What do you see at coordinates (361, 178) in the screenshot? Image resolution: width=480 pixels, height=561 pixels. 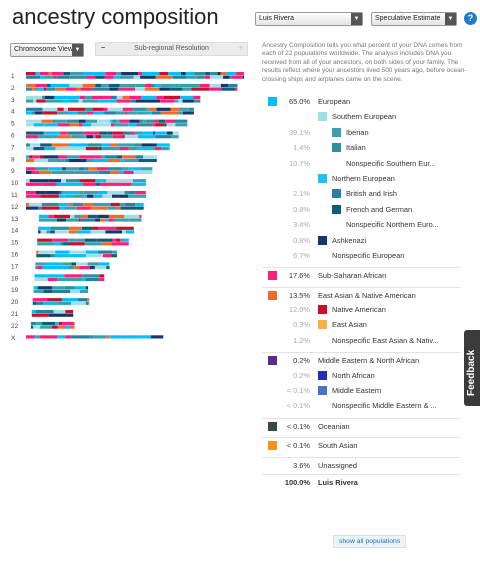 I see `population-row: Northern European` at bounding box center [361, 178].